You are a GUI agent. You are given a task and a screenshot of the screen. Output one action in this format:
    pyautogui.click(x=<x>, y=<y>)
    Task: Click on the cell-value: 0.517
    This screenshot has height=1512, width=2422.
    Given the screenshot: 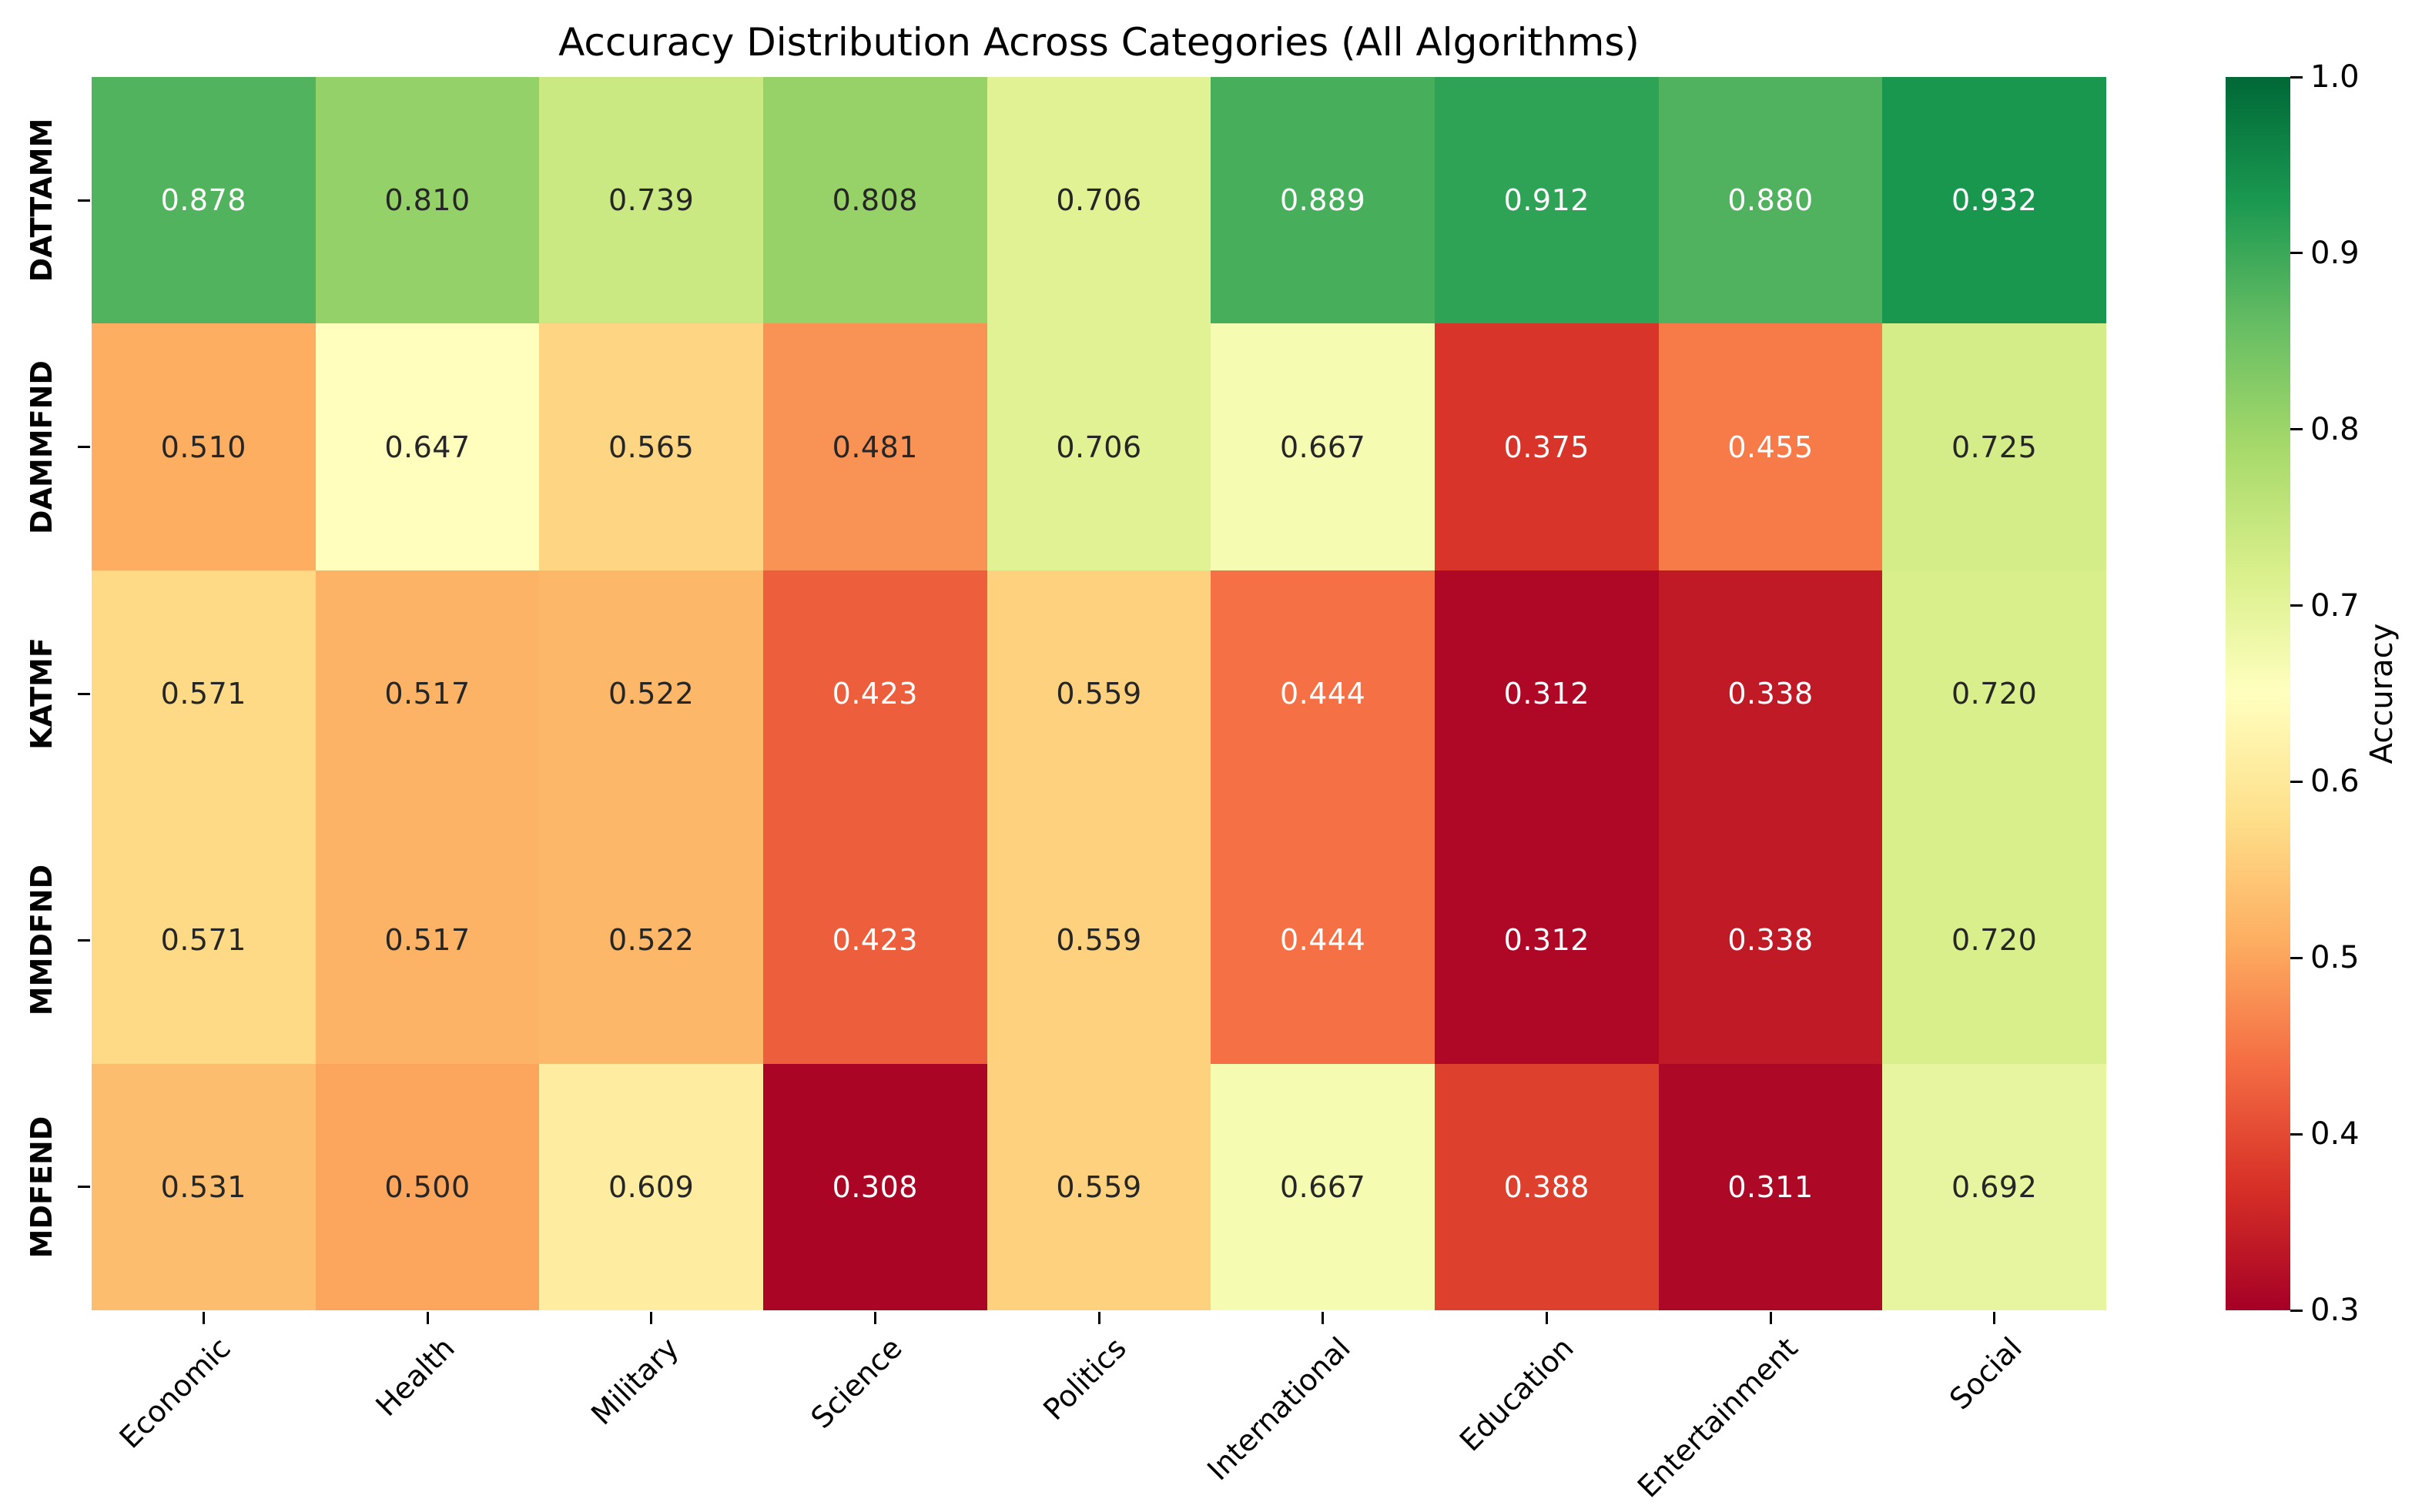 What is the action you would take?
    pyautogui.click(x=428, y=693)
    